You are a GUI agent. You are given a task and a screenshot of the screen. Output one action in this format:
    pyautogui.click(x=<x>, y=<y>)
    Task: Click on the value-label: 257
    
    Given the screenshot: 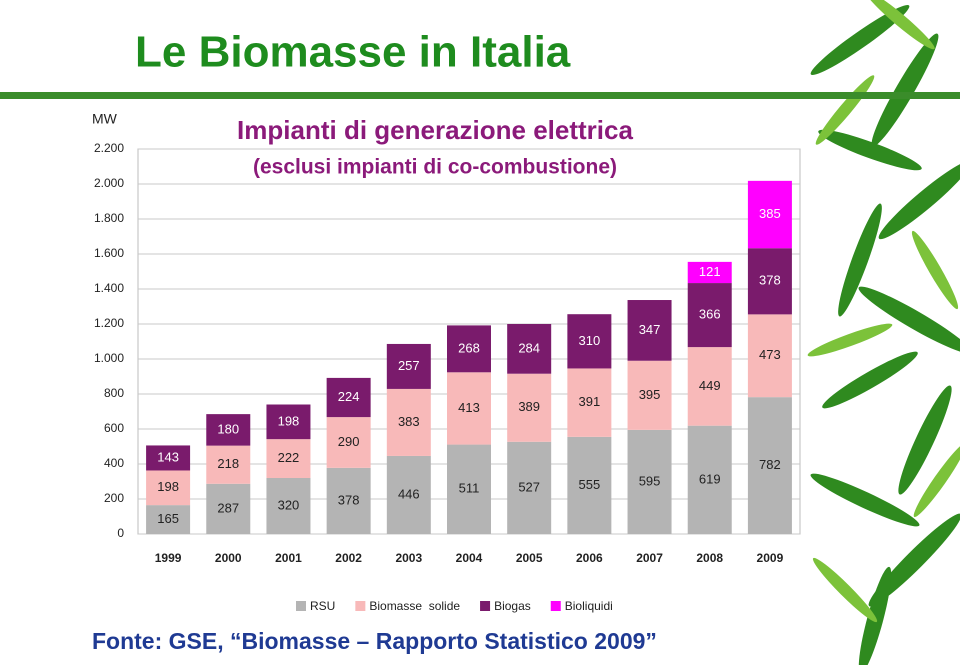 What is the action you would take?
    pyautogui.click(x=409, y=365)
    